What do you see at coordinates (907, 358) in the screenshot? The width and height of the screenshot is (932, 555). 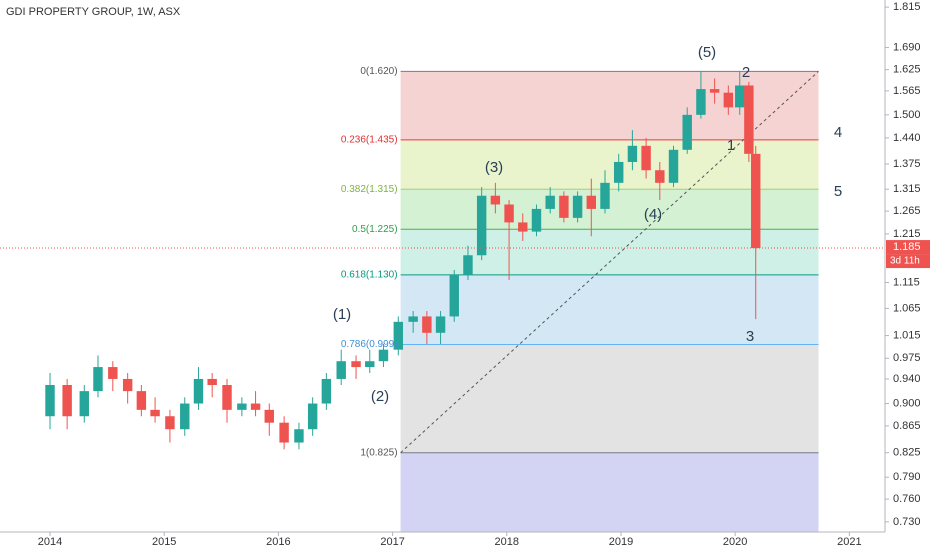 I see `y-tick-label: 0.975` at bounding box center [907, 358].